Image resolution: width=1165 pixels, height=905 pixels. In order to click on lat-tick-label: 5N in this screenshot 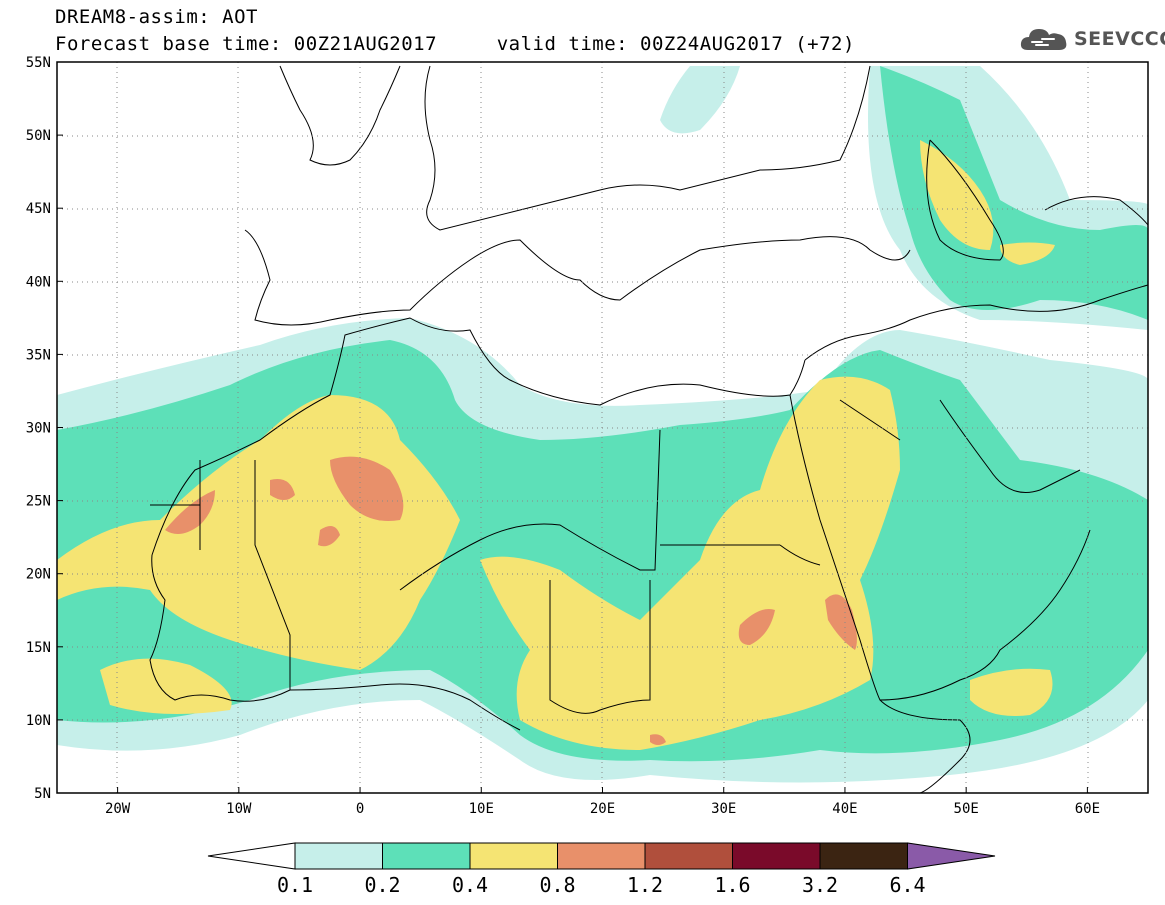, I will do `click(42, 794)`.